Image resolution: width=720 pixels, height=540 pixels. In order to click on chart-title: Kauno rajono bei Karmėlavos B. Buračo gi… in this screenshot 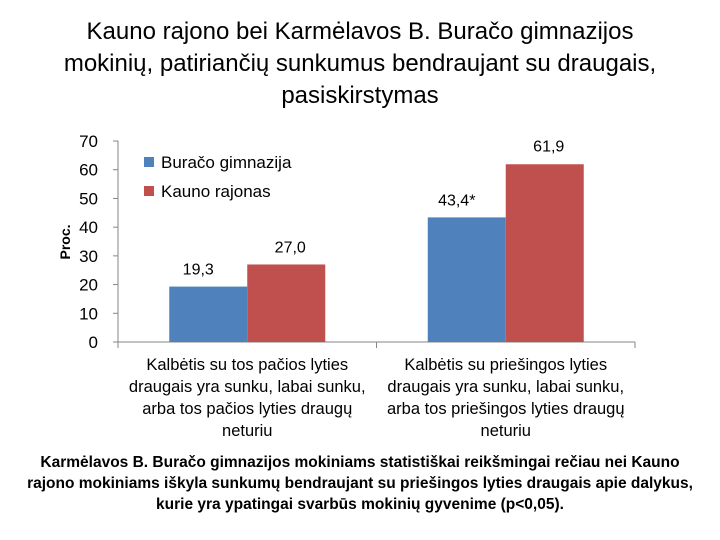, I will do `click(360, 63)`.